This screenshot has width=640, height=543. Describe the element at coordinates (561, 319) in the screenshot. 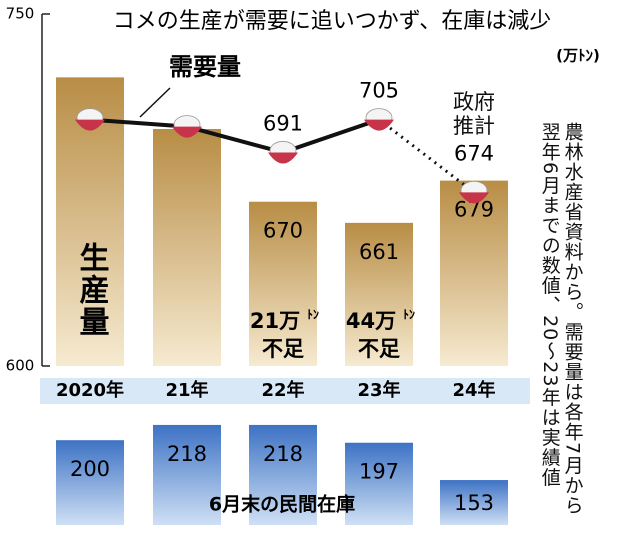

I see `source-note: 農林水産省資料から。需要量は各年7月から翌年6月までの数値、20～23年は実績値` at that location.